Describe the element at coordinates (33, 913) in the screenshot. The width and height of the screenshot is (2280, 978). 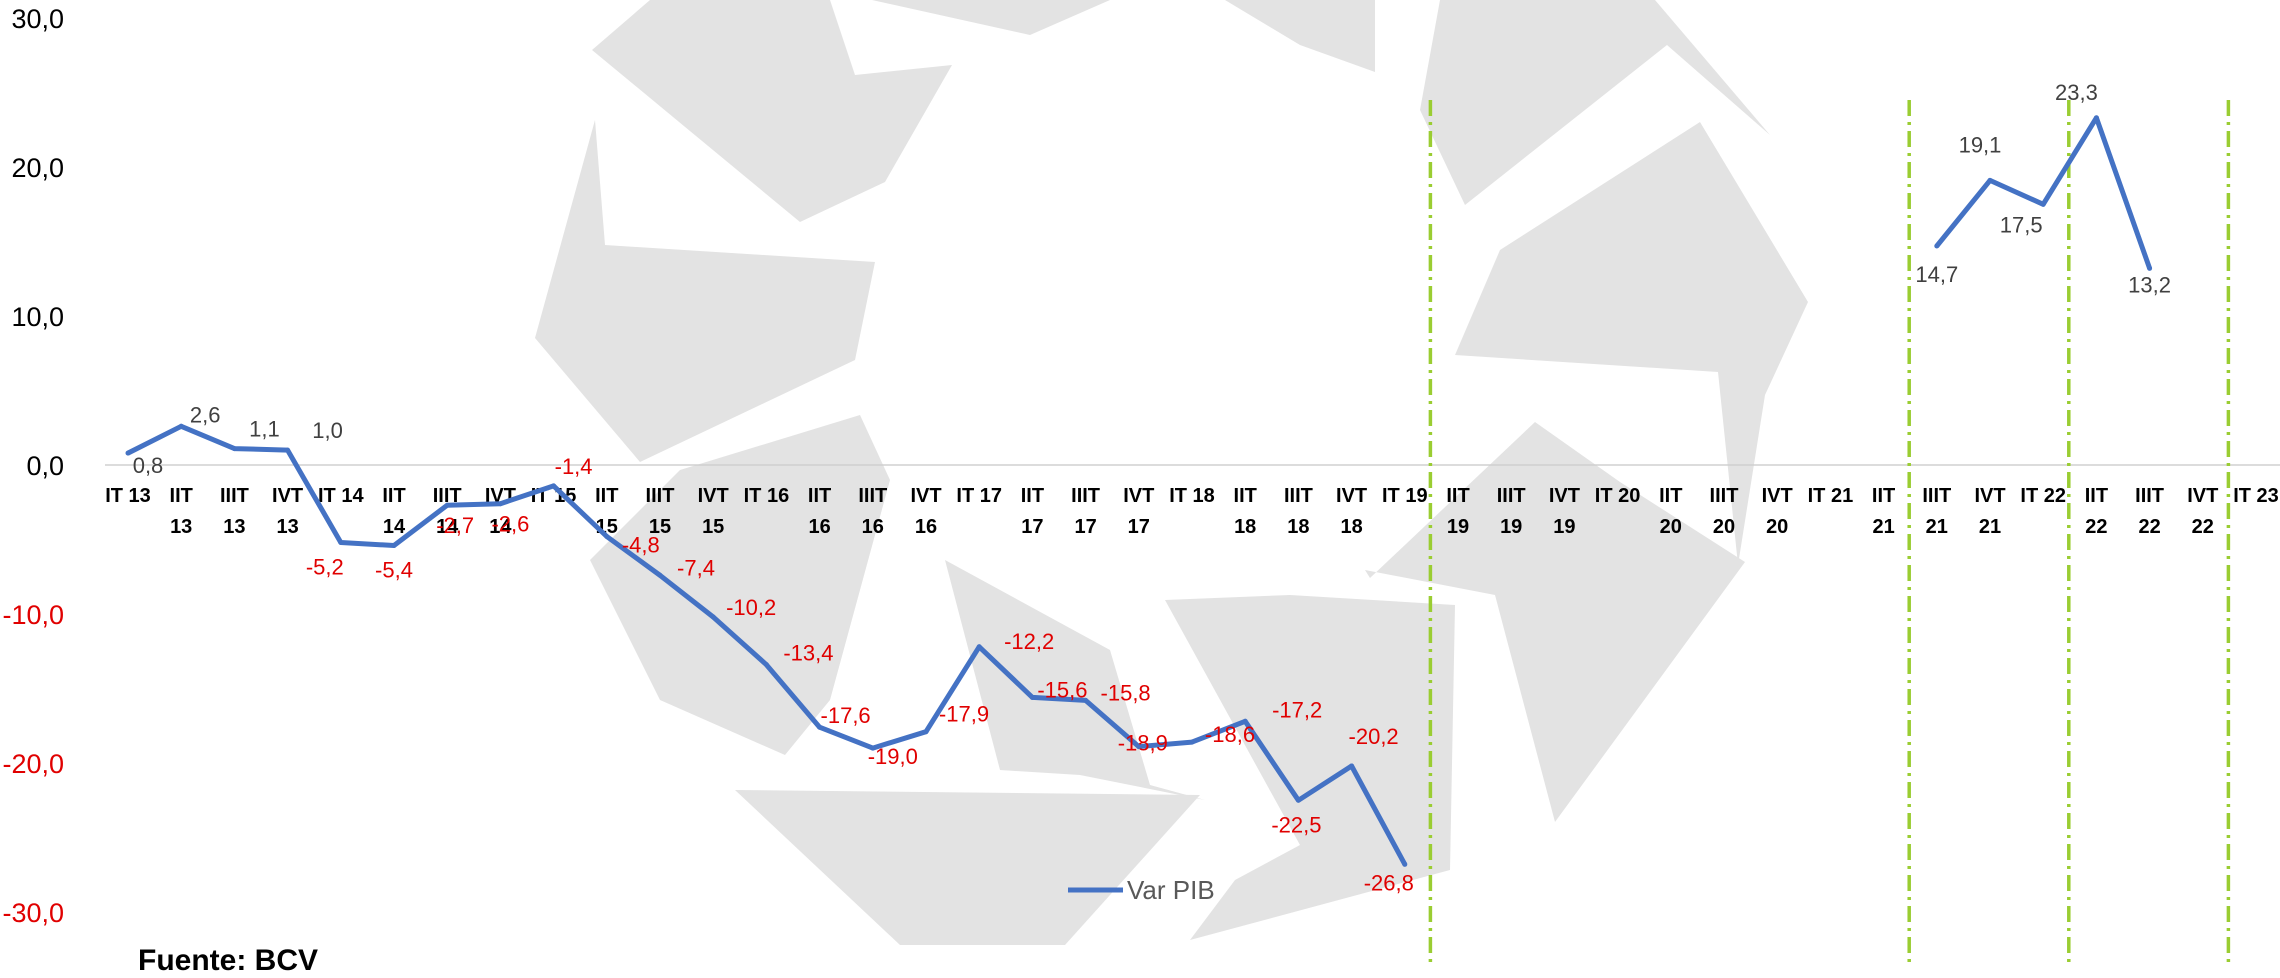
I see `y-tick-label: -30,0` at that location.